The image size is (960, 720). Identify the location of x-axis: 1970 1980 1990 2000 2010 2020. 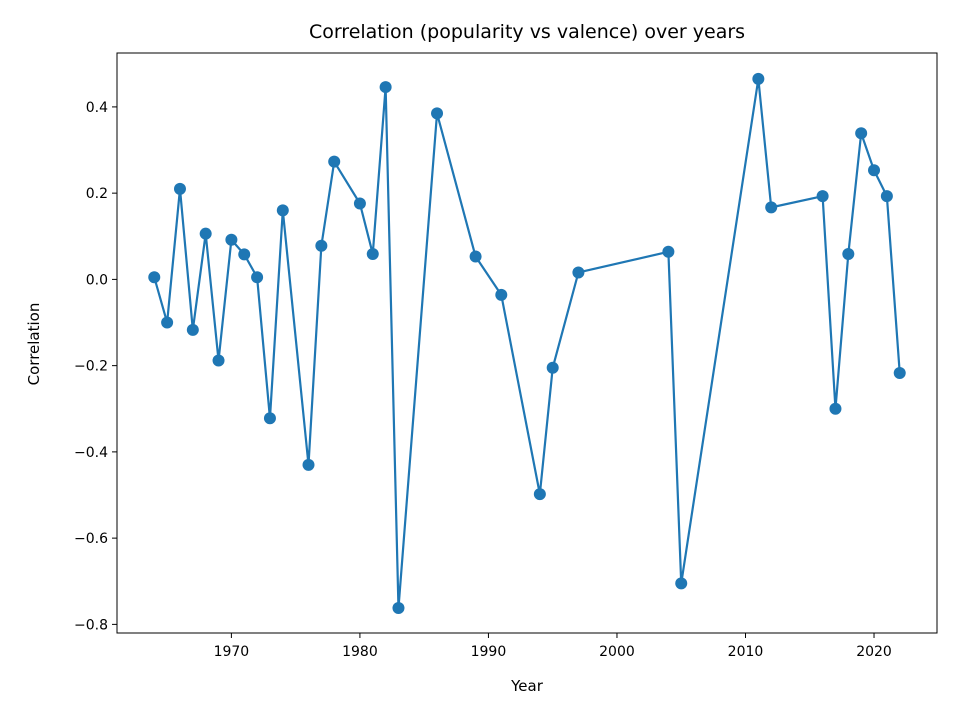
(553, 646).